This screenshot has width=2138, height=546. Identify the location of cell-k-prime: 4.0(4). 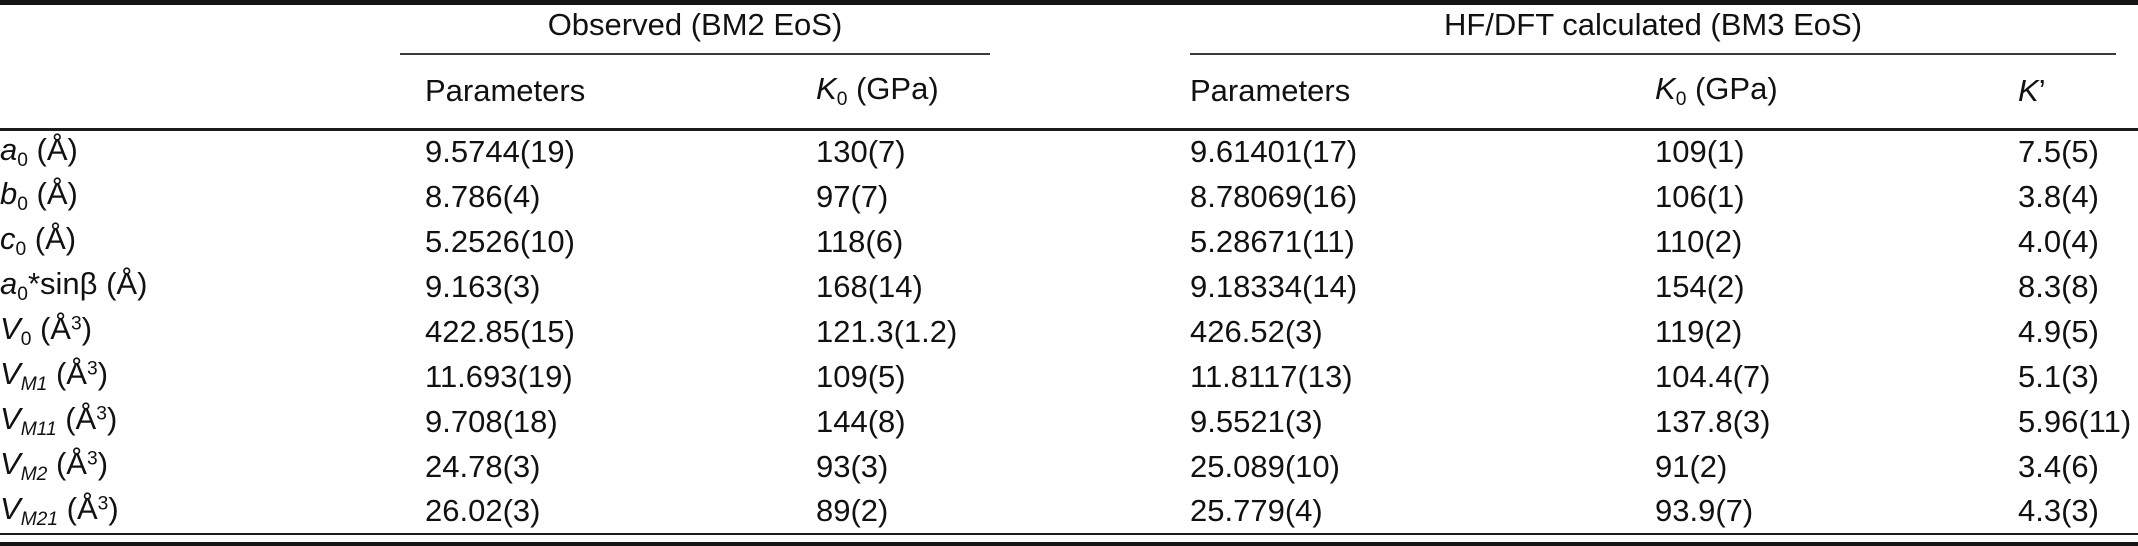
(2058, 241).